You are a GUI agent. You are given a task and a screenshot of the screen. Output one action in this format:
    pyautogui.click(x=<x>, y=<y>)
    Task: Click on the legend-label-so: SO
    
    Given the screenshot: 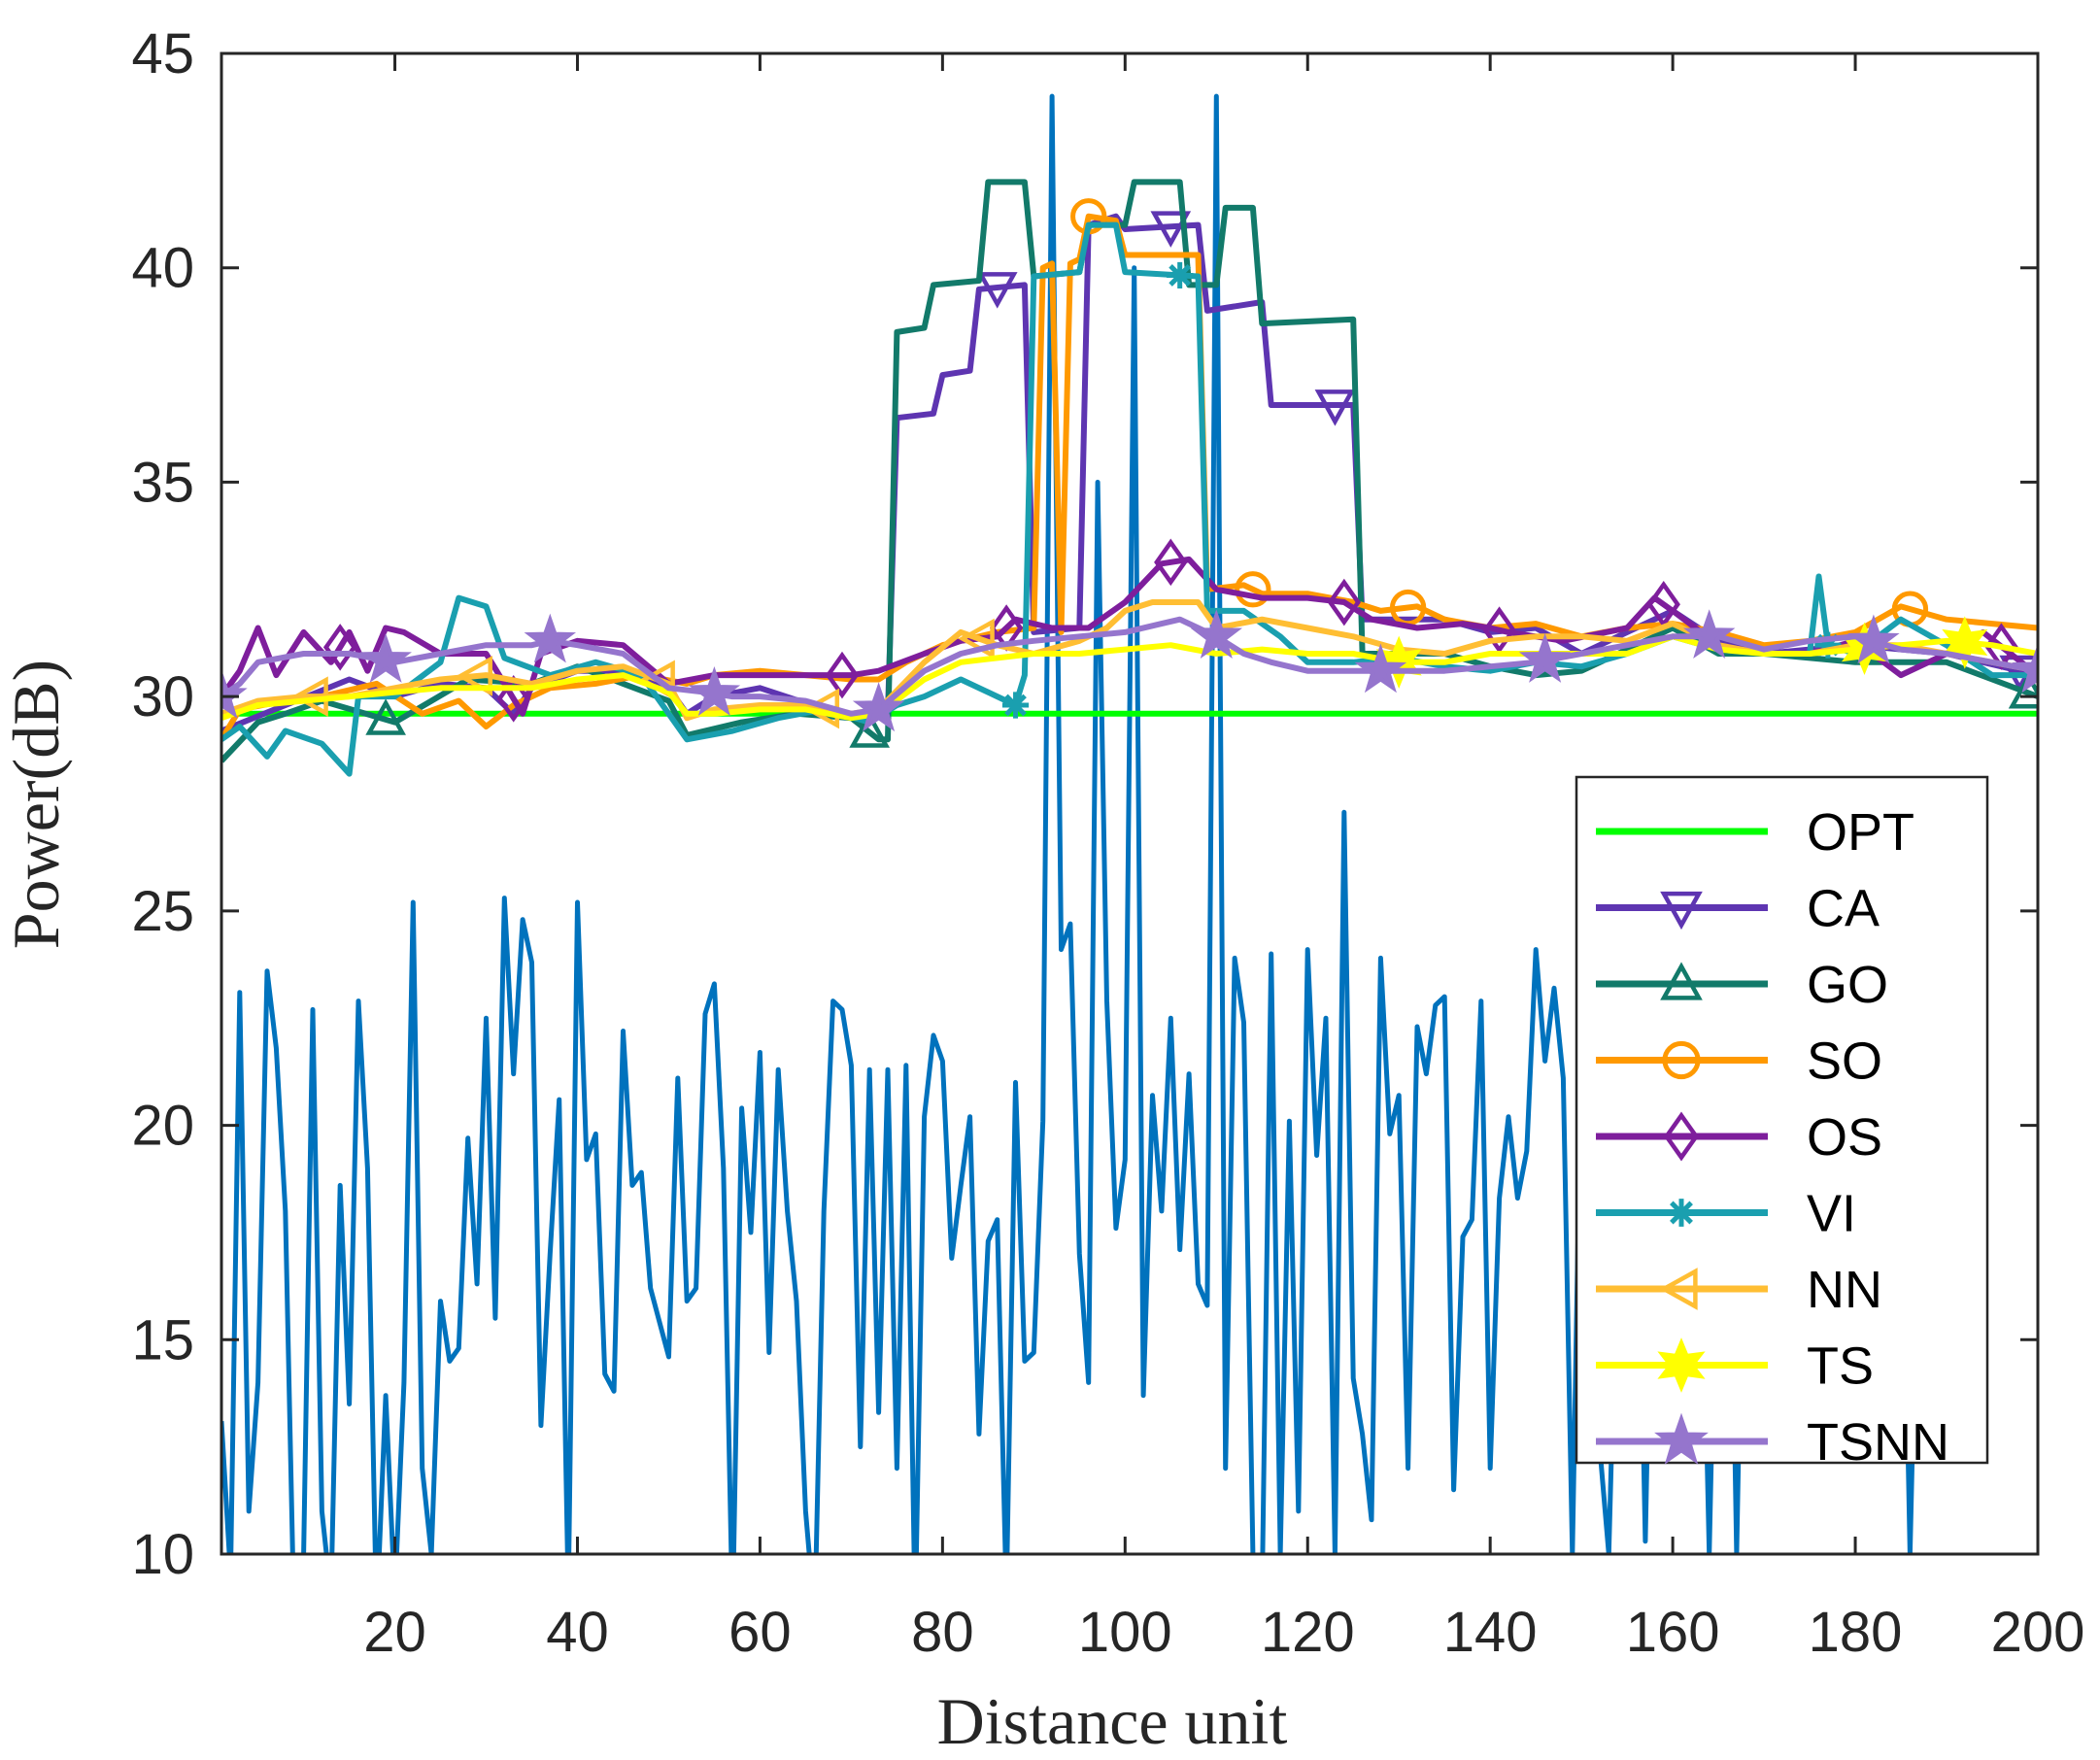 What is the action you would take?
    pyautogui.click(x=1844, y=1061)
    